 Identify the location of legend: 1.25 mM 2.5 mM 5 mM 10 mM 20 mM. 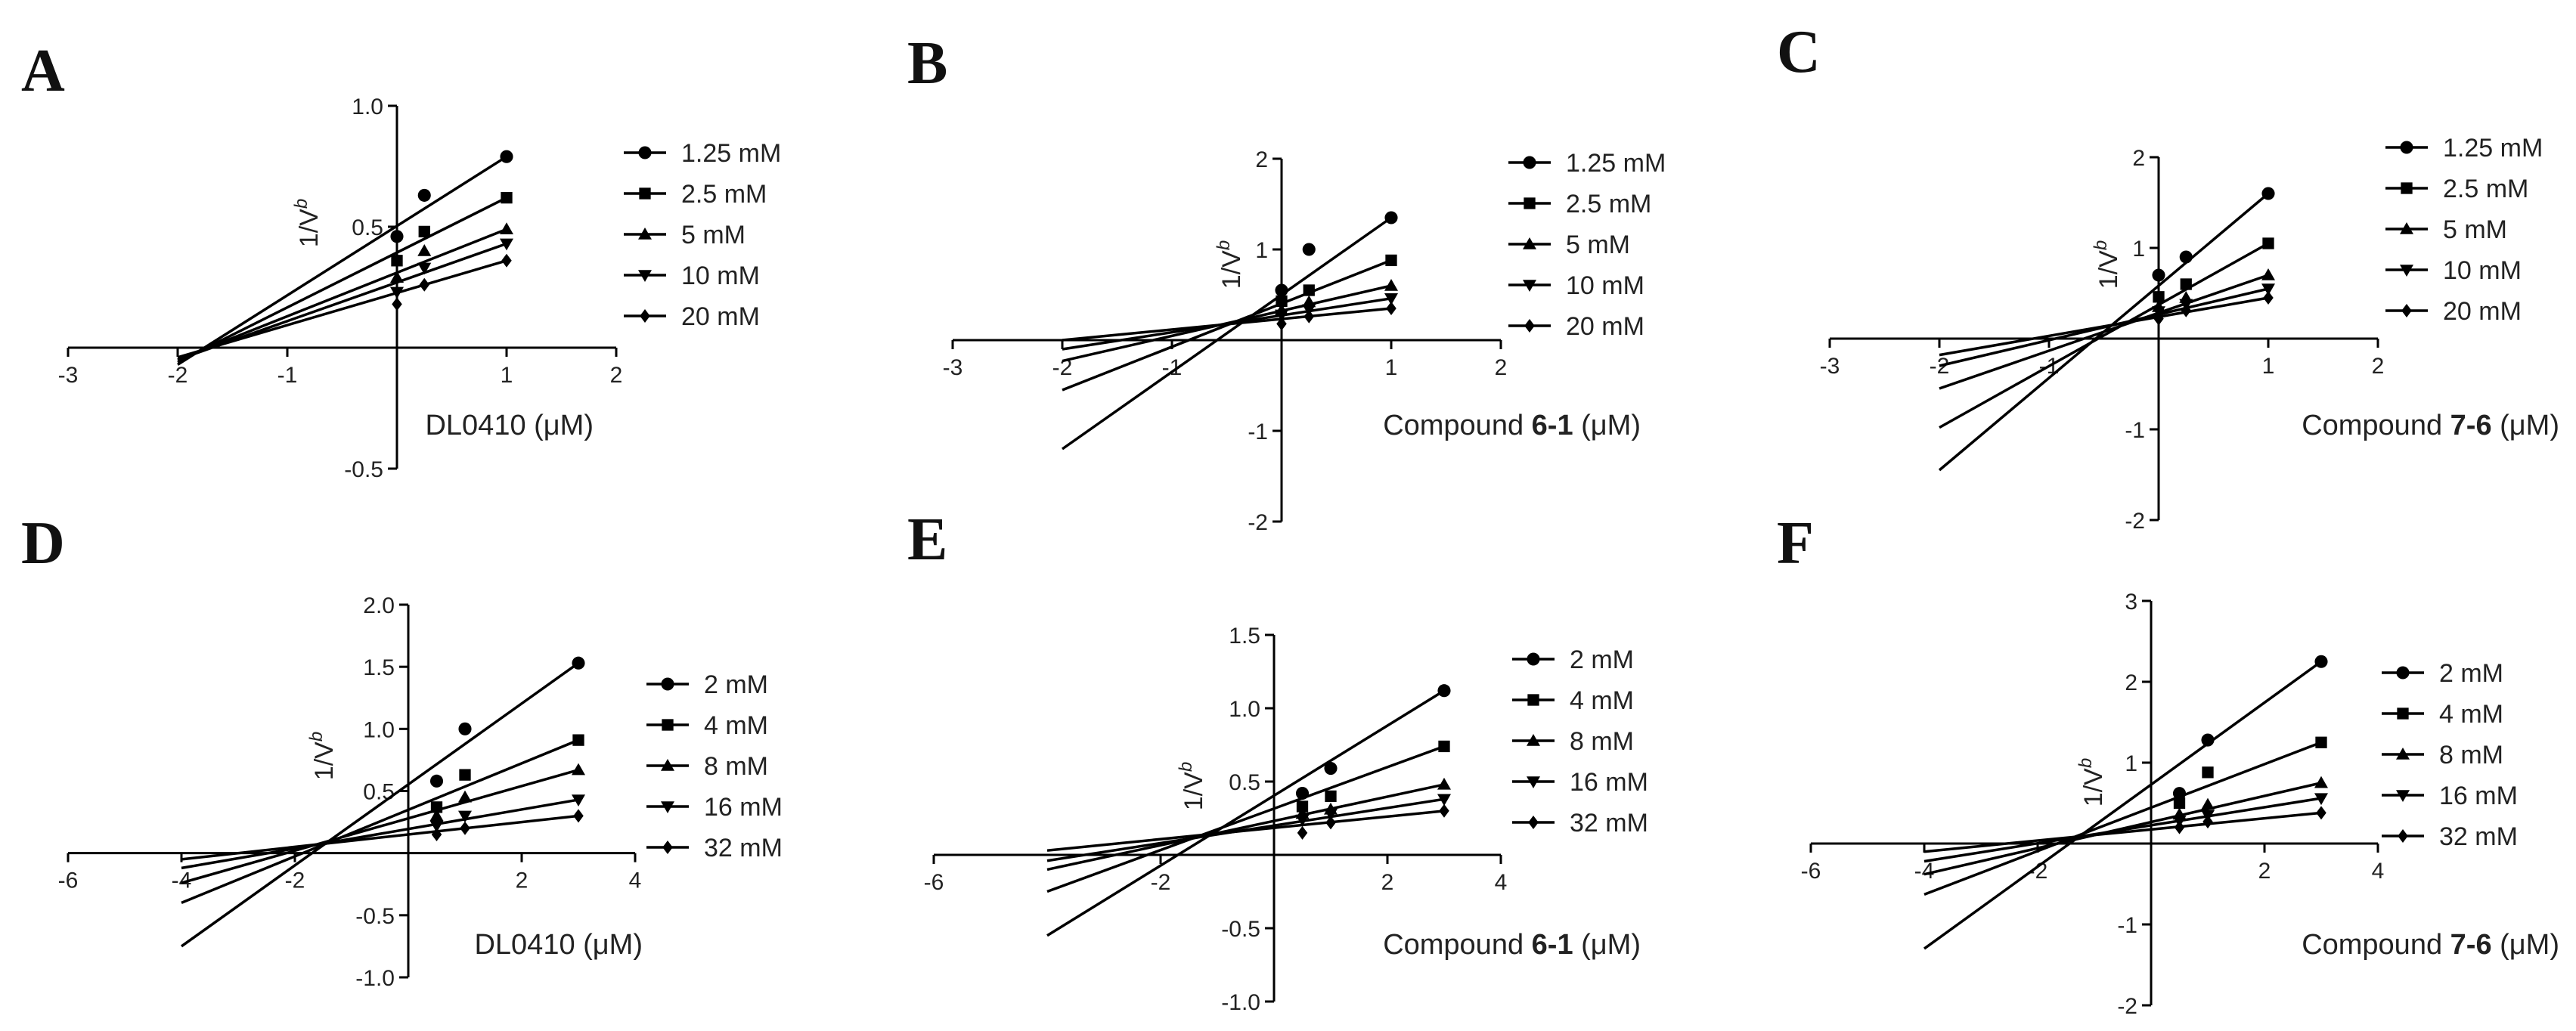
(702, 235).